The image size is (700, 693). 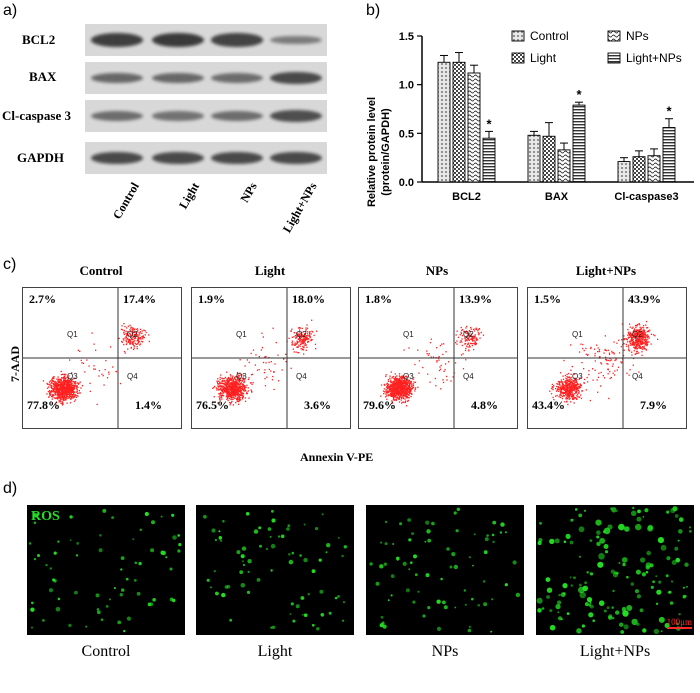 What do you see at coordinates (679, 623) in the screenshot?
I see `scale-bar: 100μm` at bounding box center [679, 623].